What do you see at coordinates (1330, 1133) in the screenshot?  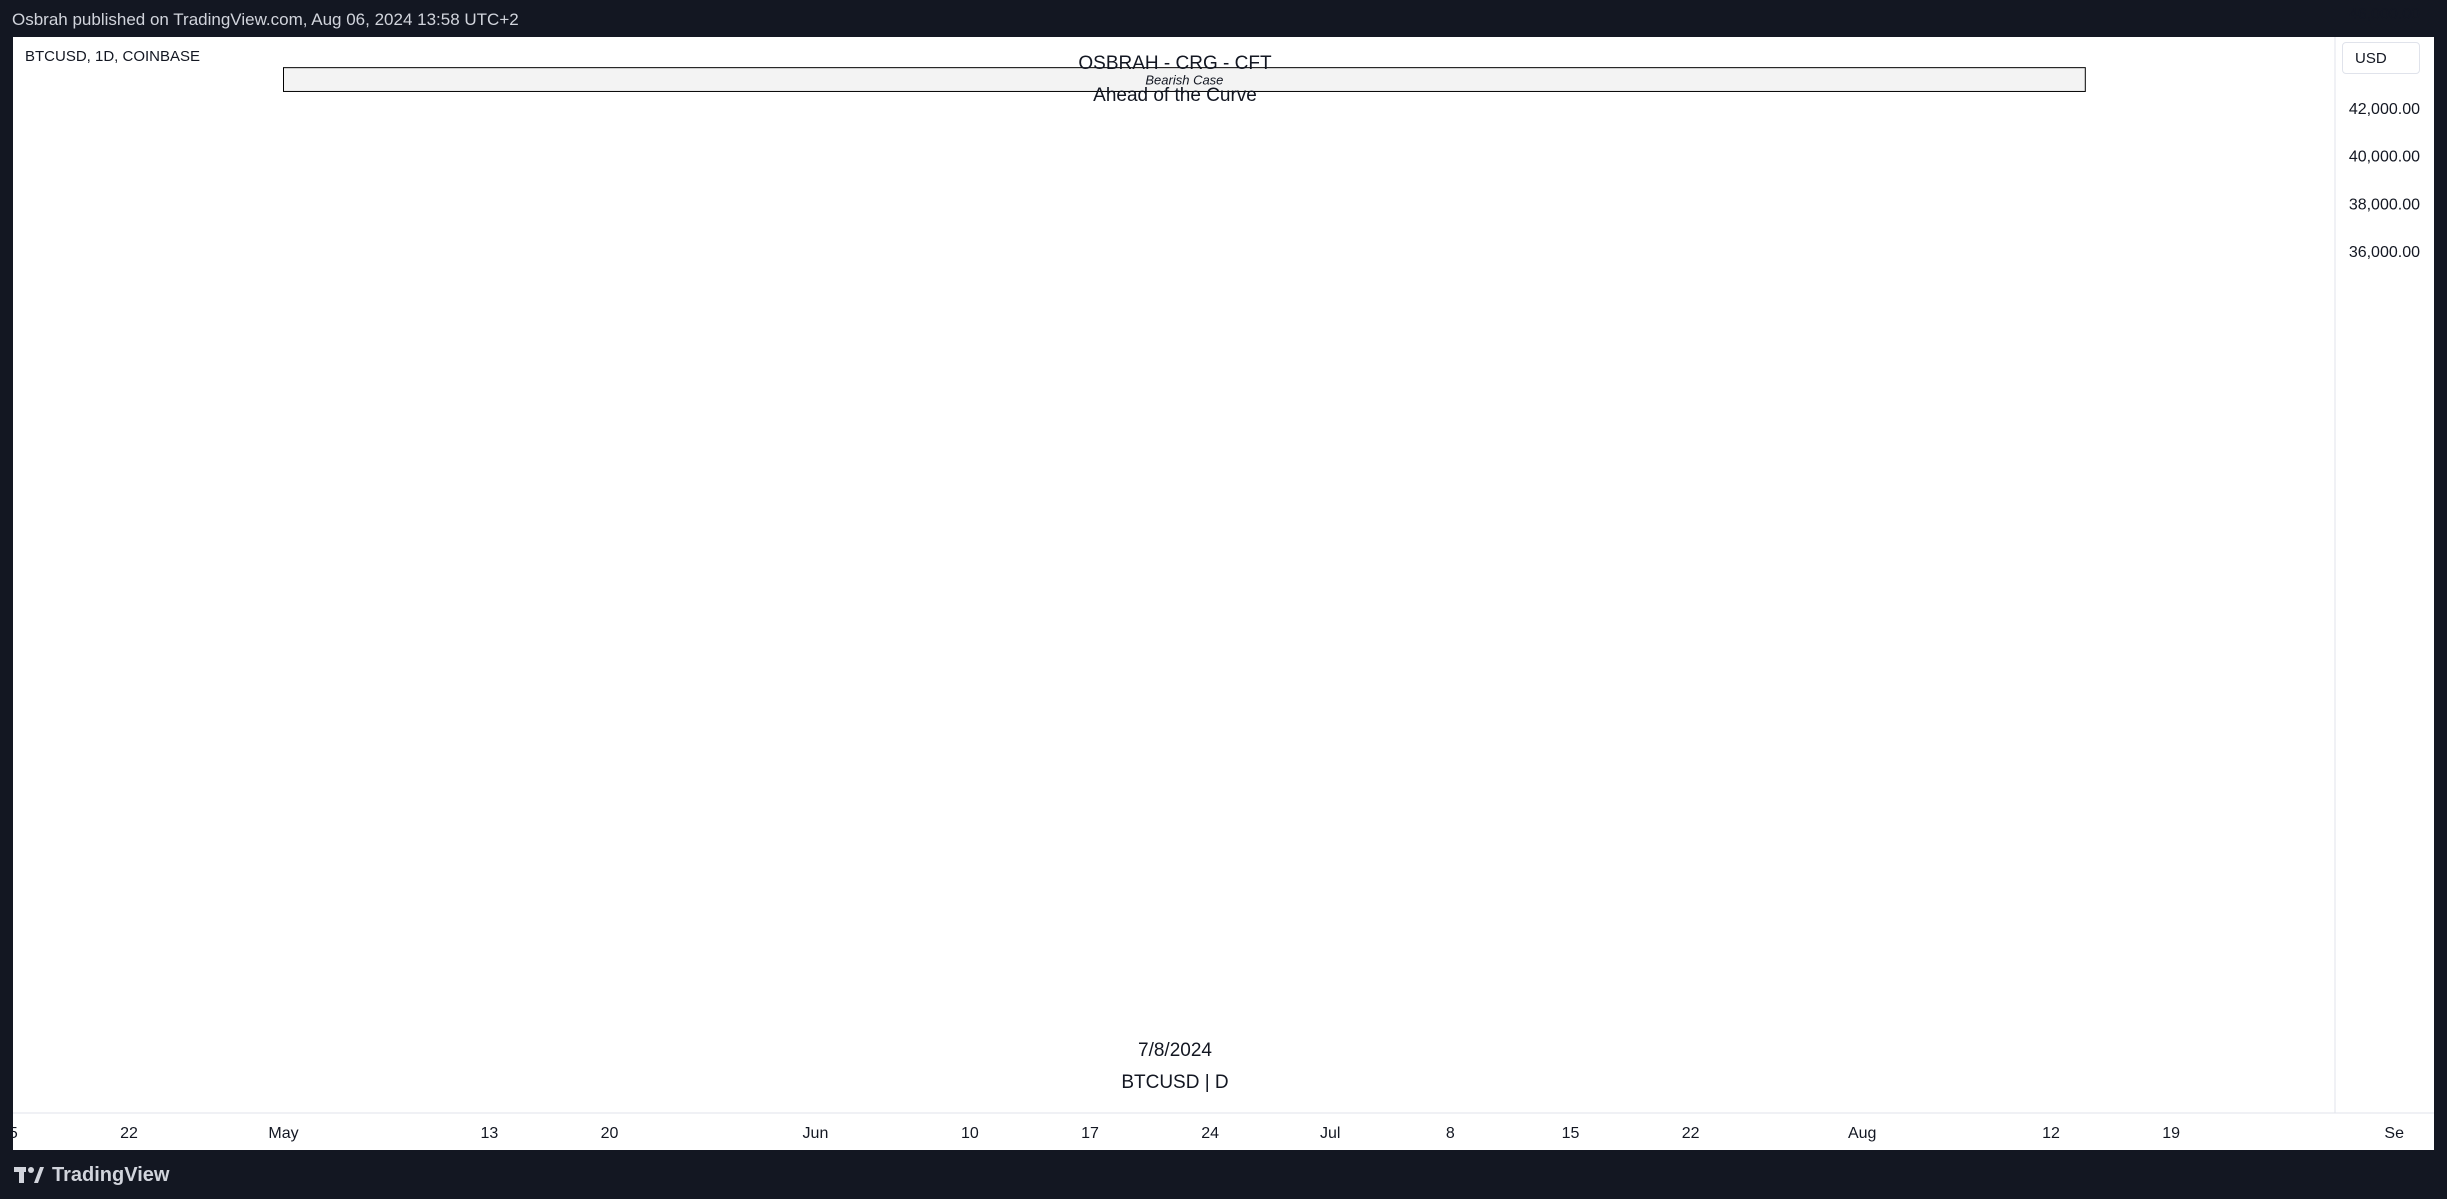 I see `time-tick-label: Jul` at bounding box center [1330, 1133].